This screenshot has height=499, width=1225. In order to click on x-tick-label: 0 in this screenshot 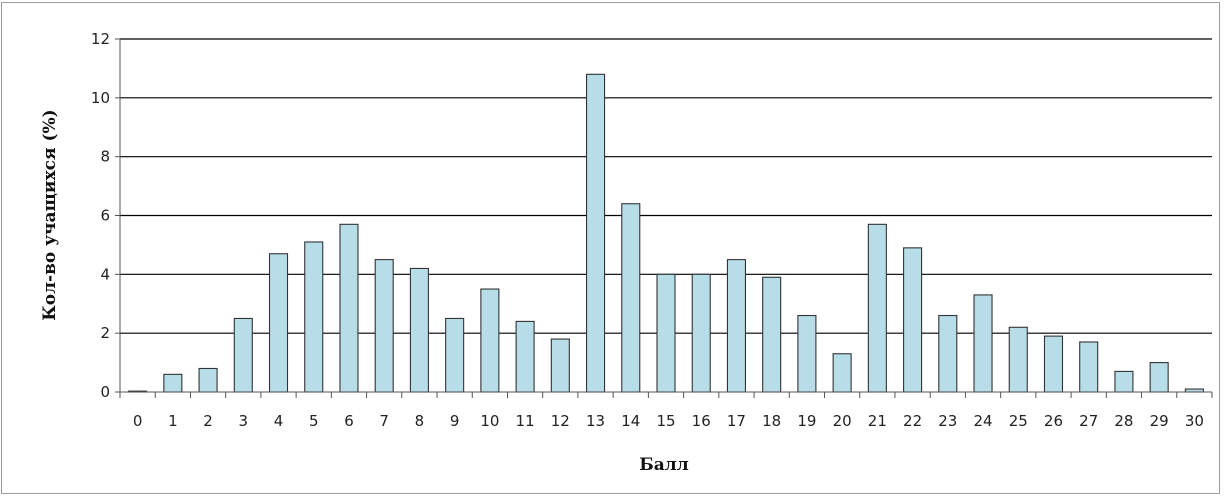, I will do `click(138, 421)`.